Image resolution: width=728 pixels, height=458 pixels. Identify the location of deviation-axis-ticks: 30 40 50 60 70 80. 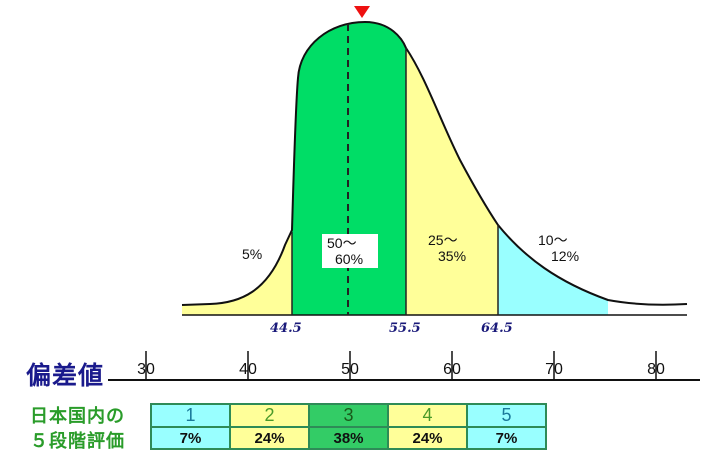
(401, 365).